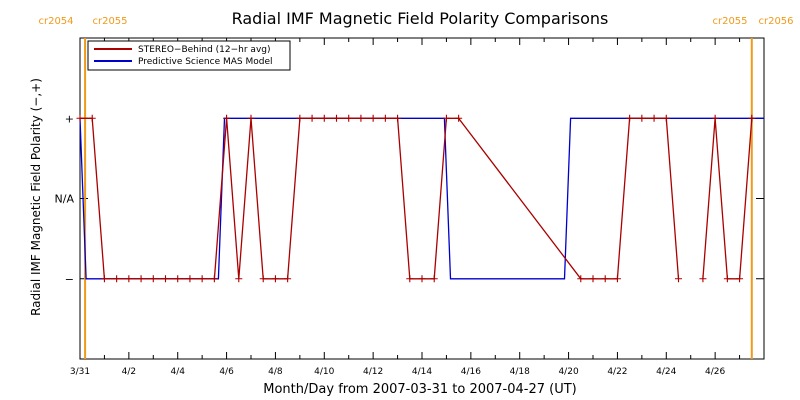 The height and width of the screenshot is (400, 800). What do you see at coordinates (69, 118) in the screenshot?
I see `y-tick-label: +` at bounding box center [69, 118].